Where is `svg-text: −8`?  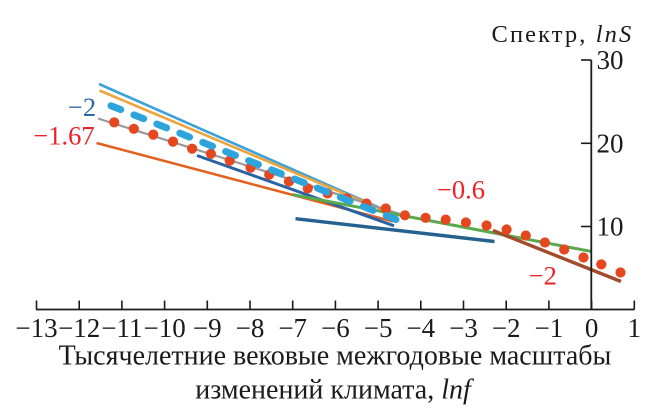
svg-text: −8 is located at coordinates (250, 328).